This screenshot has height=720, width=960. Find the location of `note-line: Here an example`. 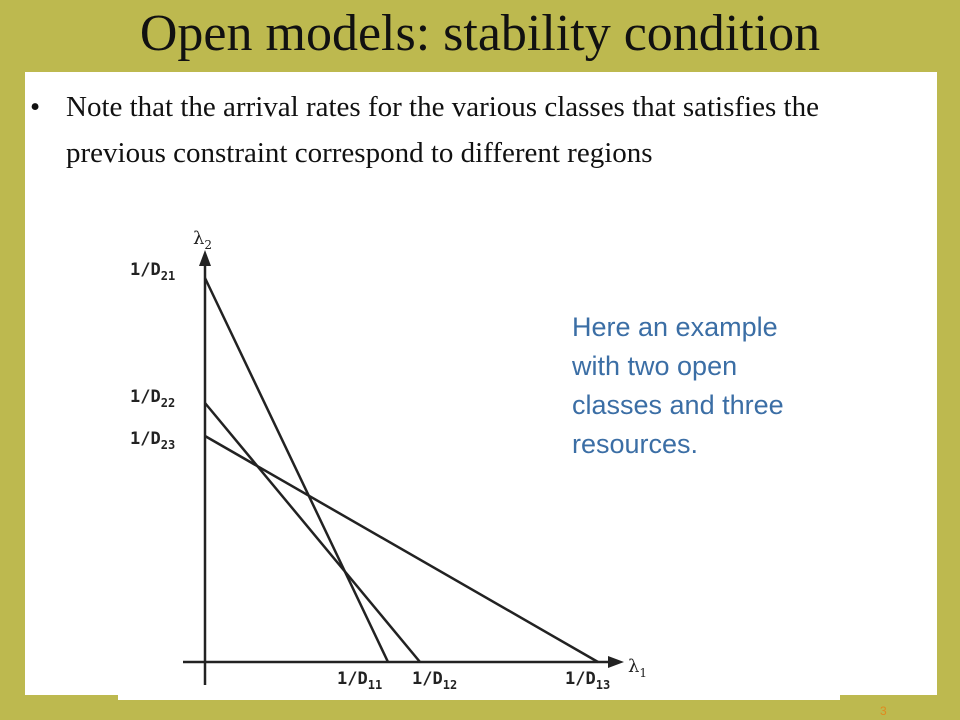

note-line: Here an example is located at coordinates (675, 327).